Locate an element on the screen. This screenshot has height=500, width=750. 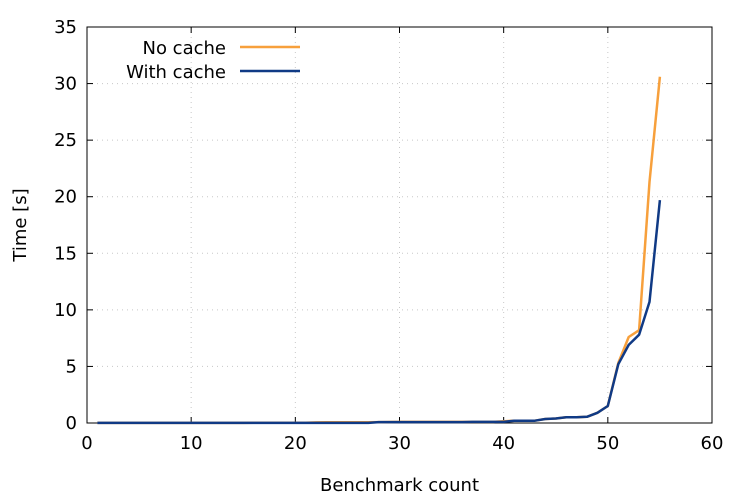
y-tick-label: 0 is located at coordinates (71, 423).